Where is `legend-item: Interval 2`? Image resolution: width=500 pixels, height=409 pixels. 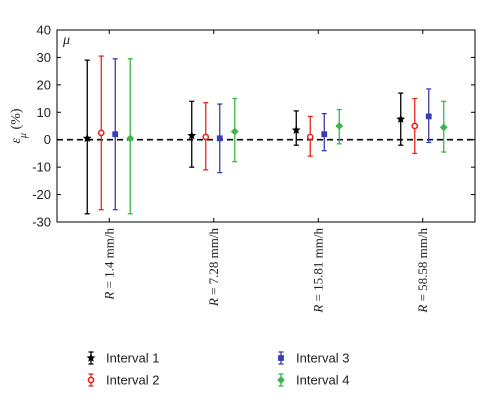 legend-item: Interval 2 is located at coordinates (123, 380).